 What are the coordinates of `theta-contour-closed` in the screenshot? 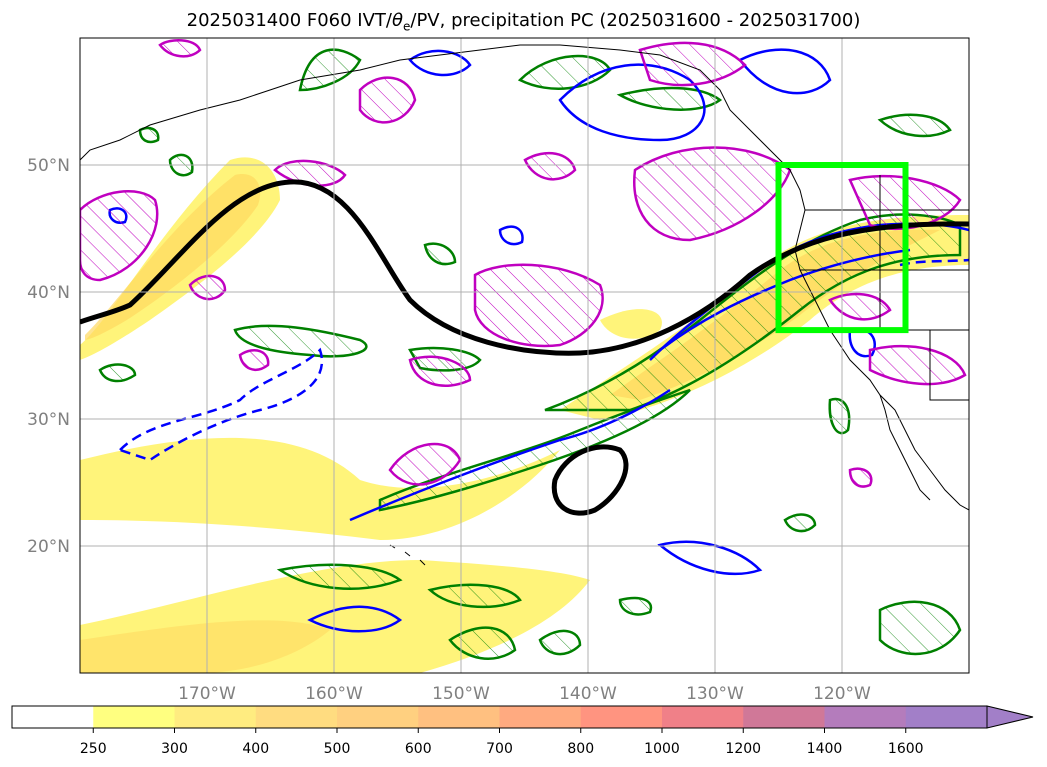 It's located at (590, 480).